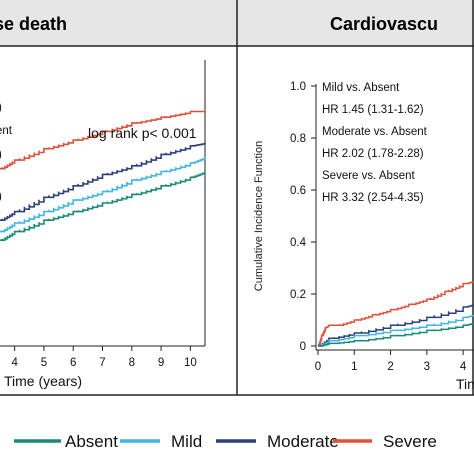  Describe the element at coordinates (298, 87) in the screenshot. I see `right-y-tick-label: 1.0` at that location.